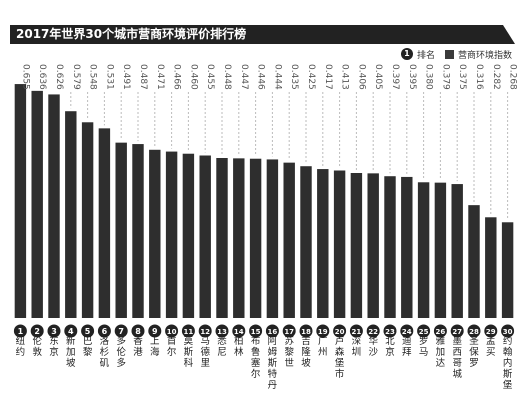  Describe the element at coordinates (88, 347) in the screenshot. I see `category-label: 巴黎` at that location.